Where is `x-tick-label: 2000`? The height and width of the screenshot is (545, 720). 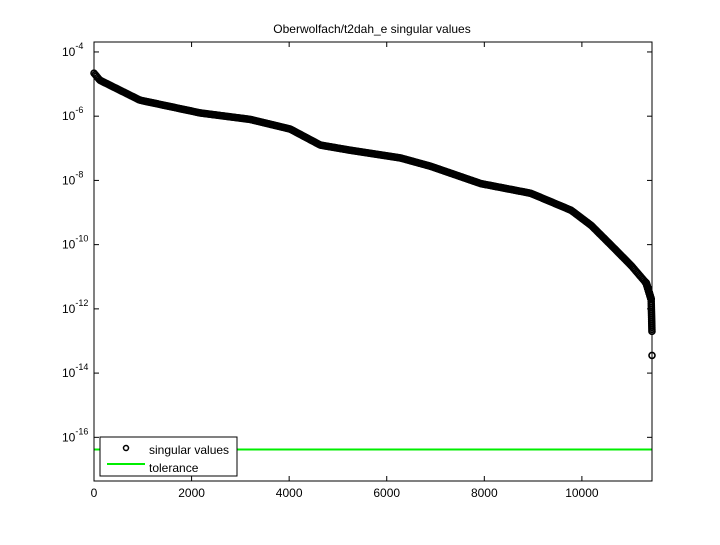
x-tick-label: 2000 is located at coordinates (191, 493).